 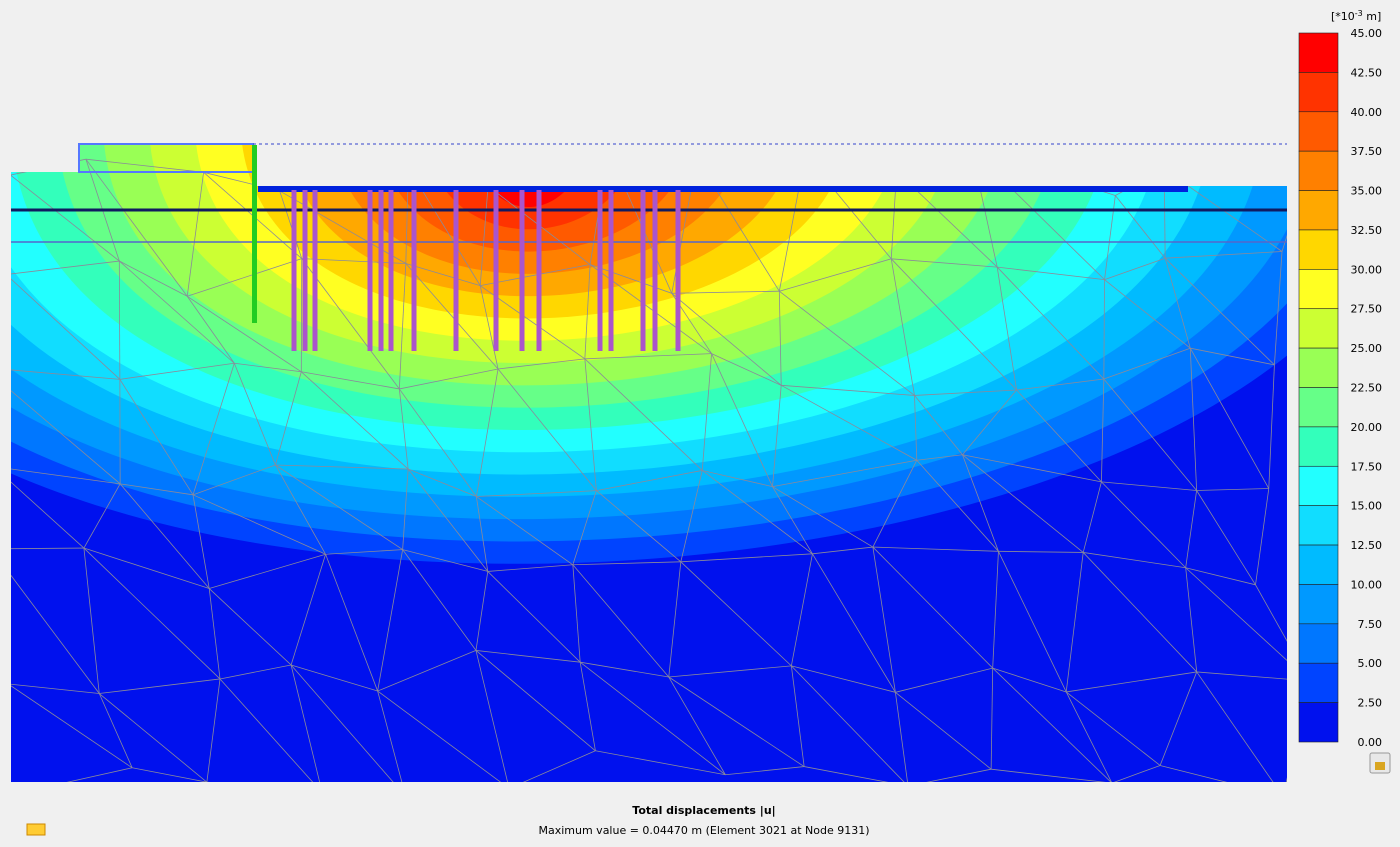 I want to click on legend-tick-label: 35.00, so click(x=1367, y=191).